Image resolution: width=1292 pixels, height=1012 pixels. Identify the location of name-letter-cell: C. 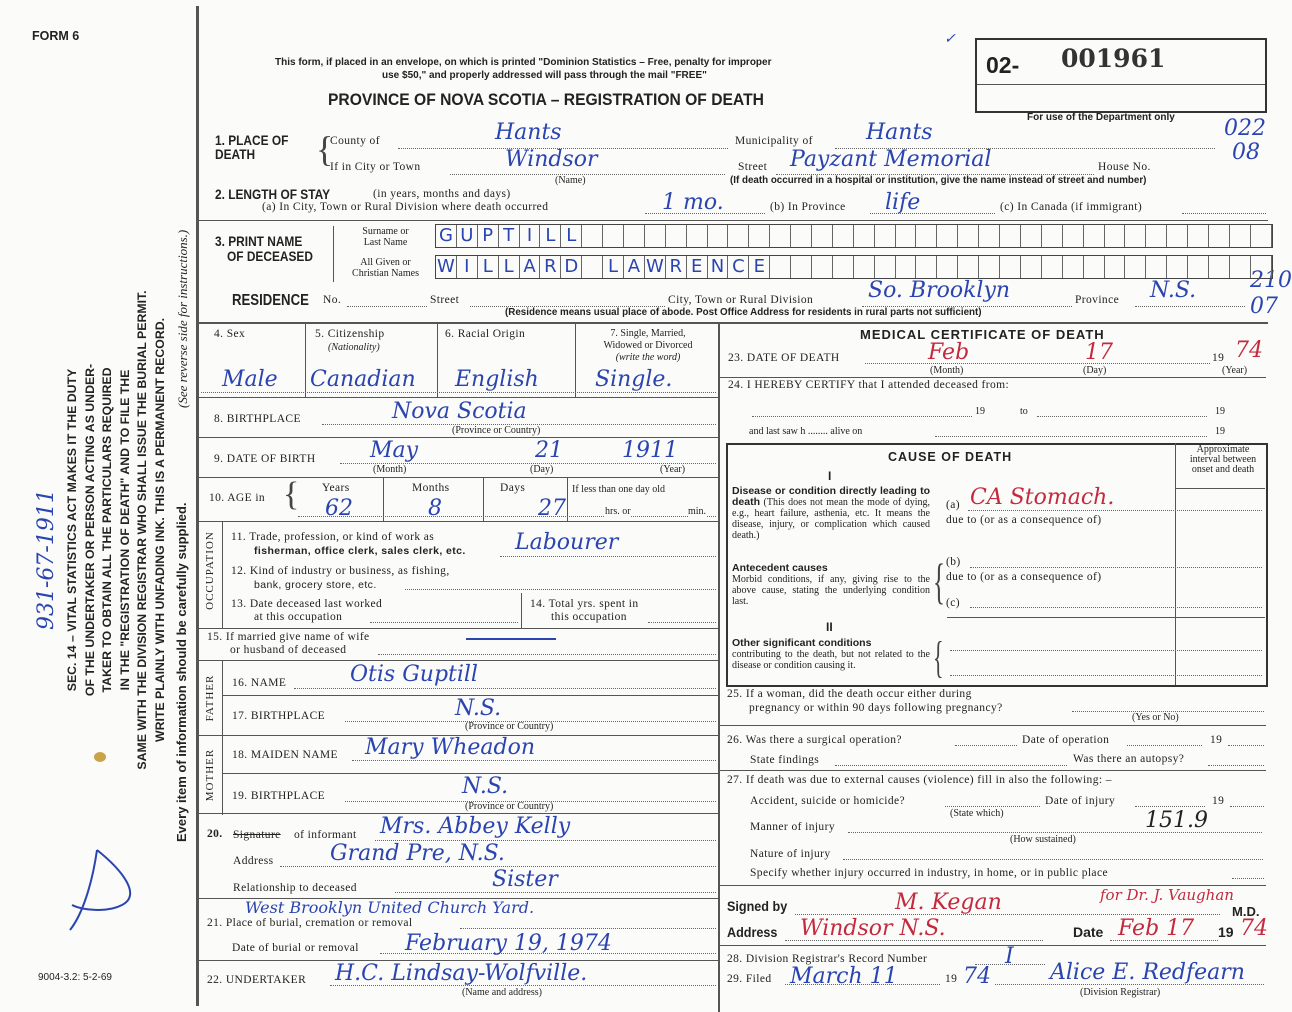
(739, 267).